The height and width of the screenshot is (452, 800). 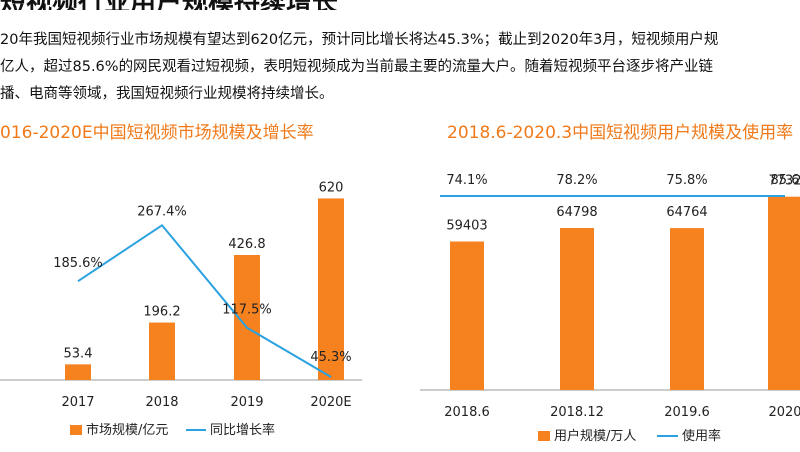 I want to click on chart-1-x-tick: 2020E, so click(x=330, y=402).